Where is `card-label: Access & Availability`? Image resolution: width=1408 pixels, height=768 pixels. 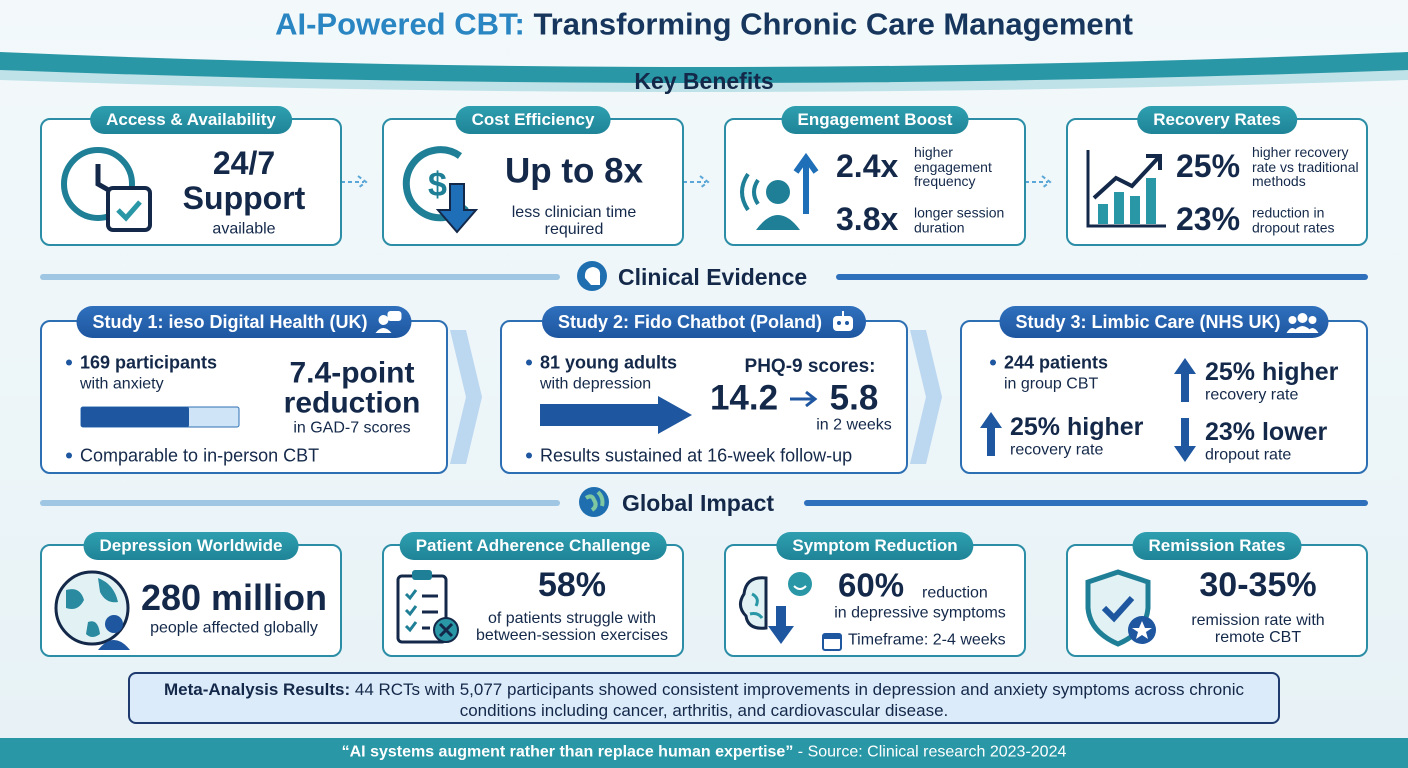
card-label: Access & Availability is located at coordinates (191, 120).